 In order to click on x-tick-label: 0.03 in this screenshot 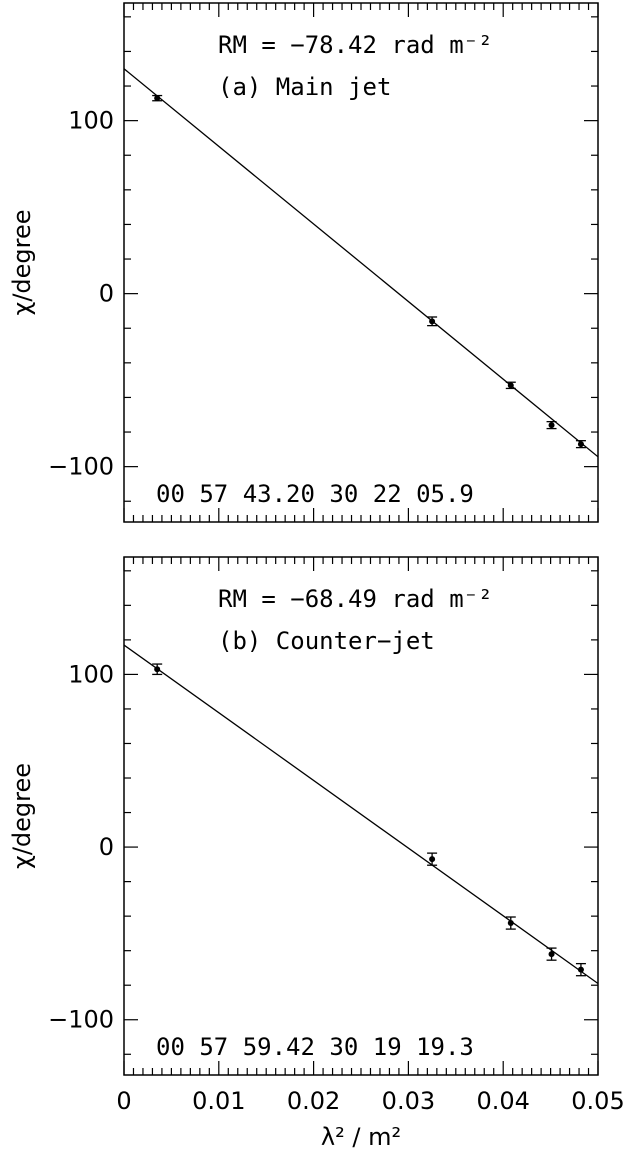, I will do `click(408, 1101)`.